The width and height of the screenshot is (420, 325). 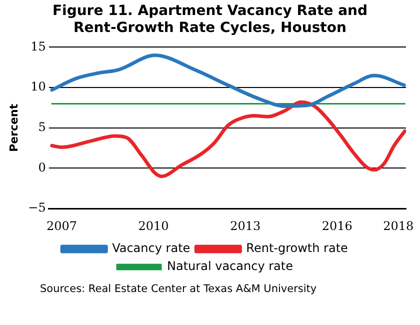 I want to click on y-tick-label: 10, so click(x=38, y=87).